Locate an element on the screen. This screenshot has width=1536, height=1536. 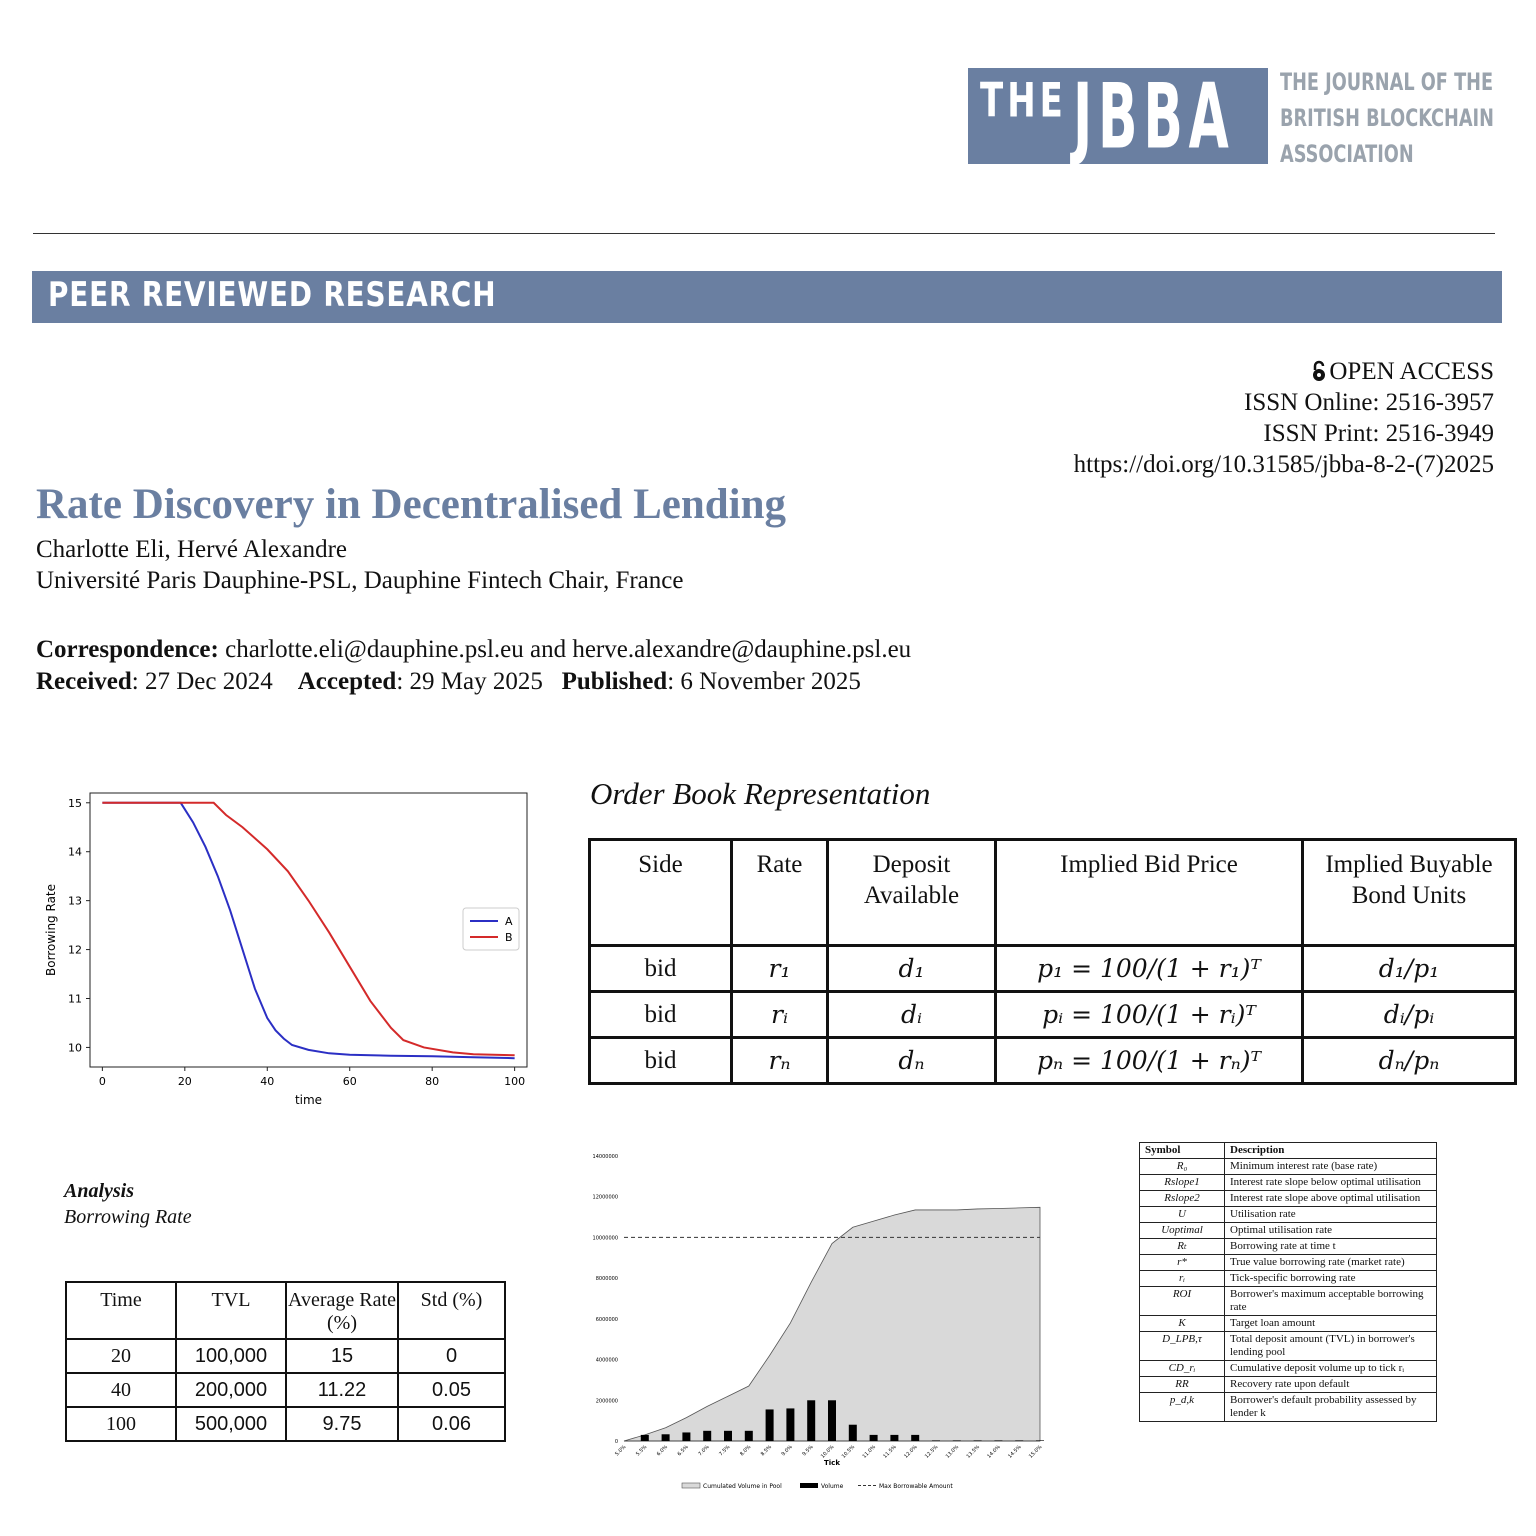
paper-title: Rate Discovery in Decentralised Lending is located at coordinates (411, 504).